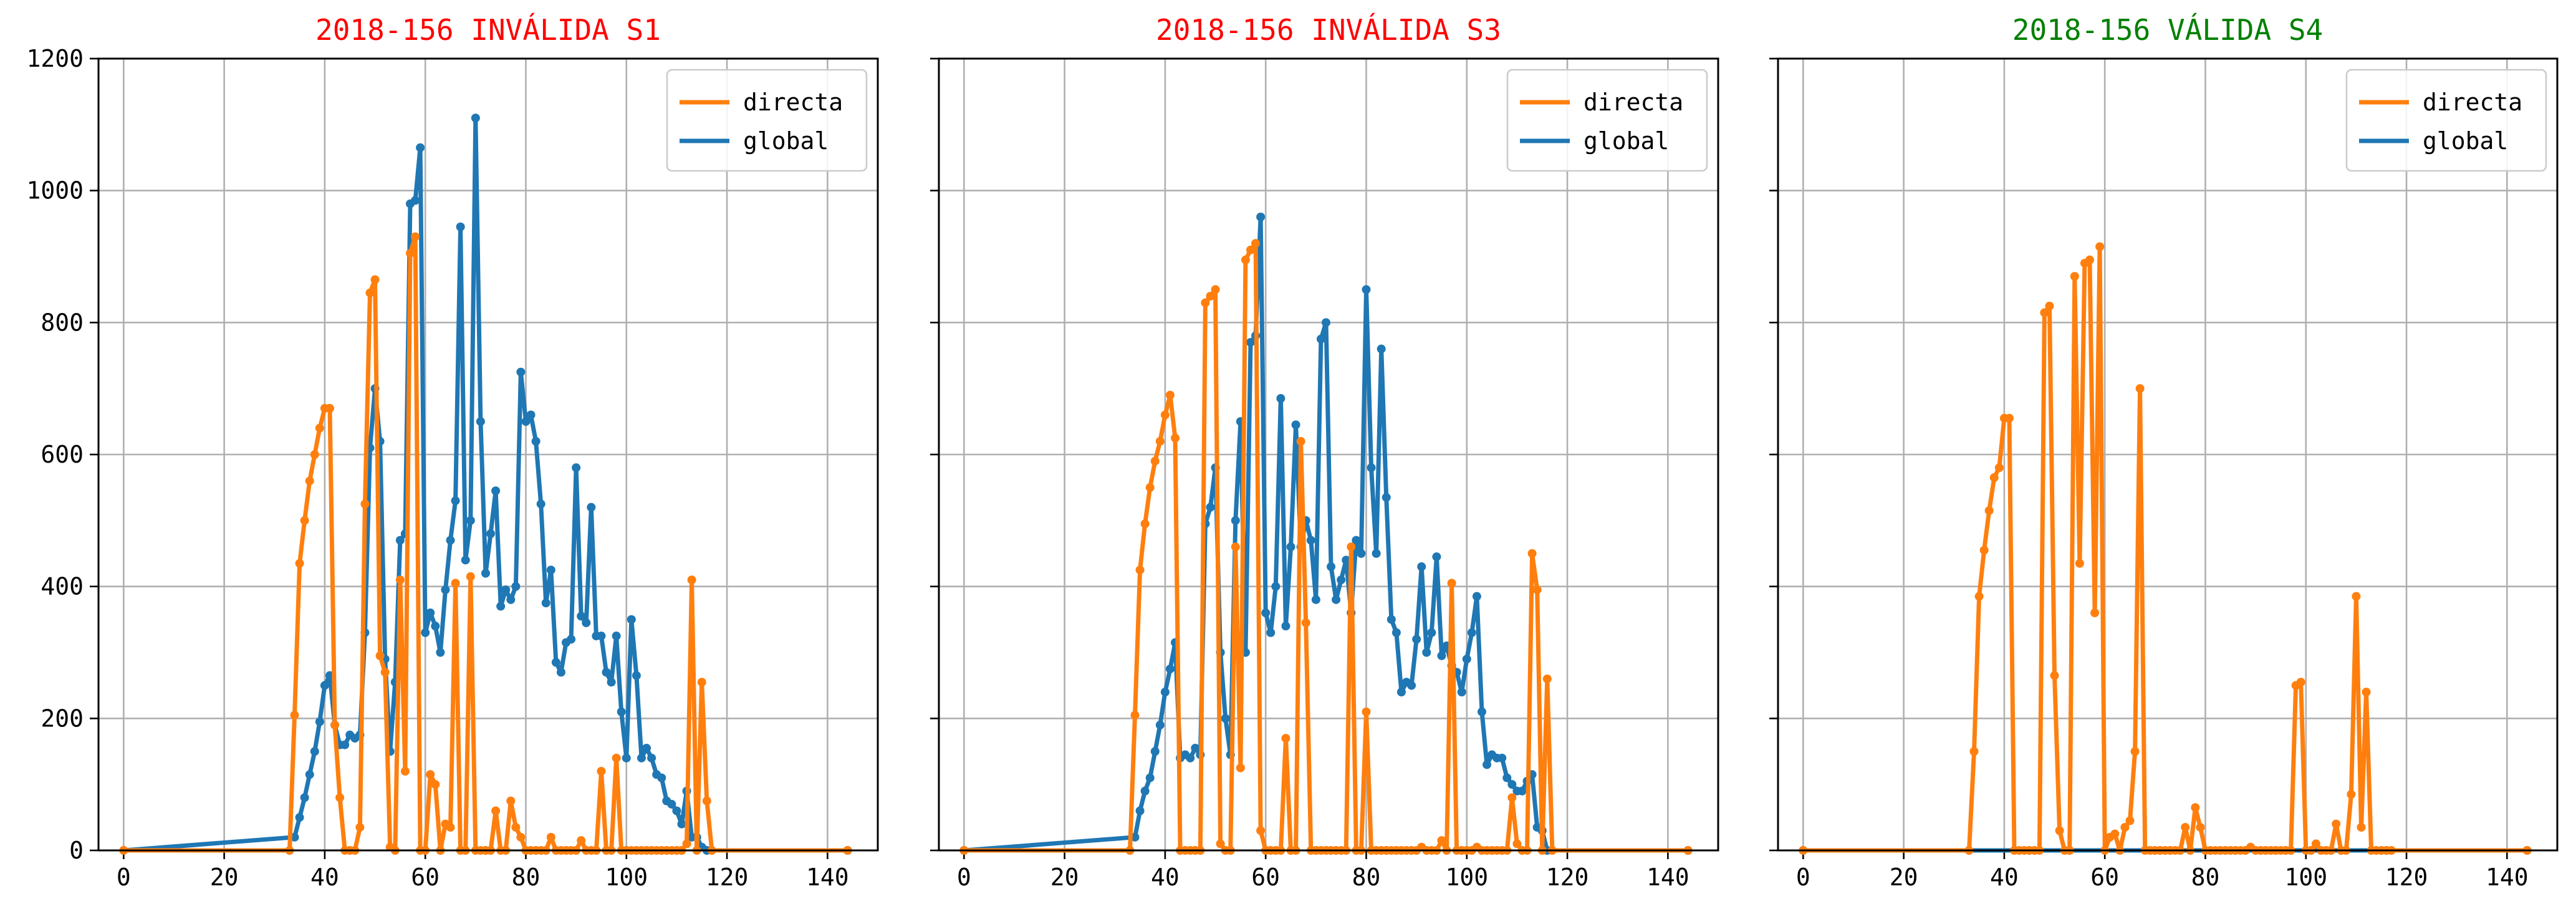 The width and height of the screenshot is (2576, 914). I want to click on chart-title: 2018-156 INVÁLIDA S1, so click(488, 30).